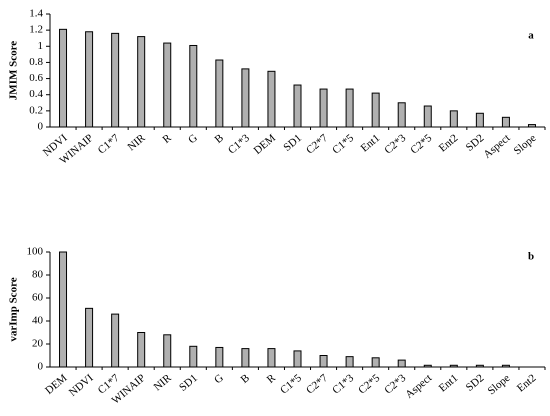 This screenshot has height=416, width=550. What do you see at coordinates (36, 30) in the screenshot?
I see `y-tick-label: 1.2` at bounding box center [36, 30].